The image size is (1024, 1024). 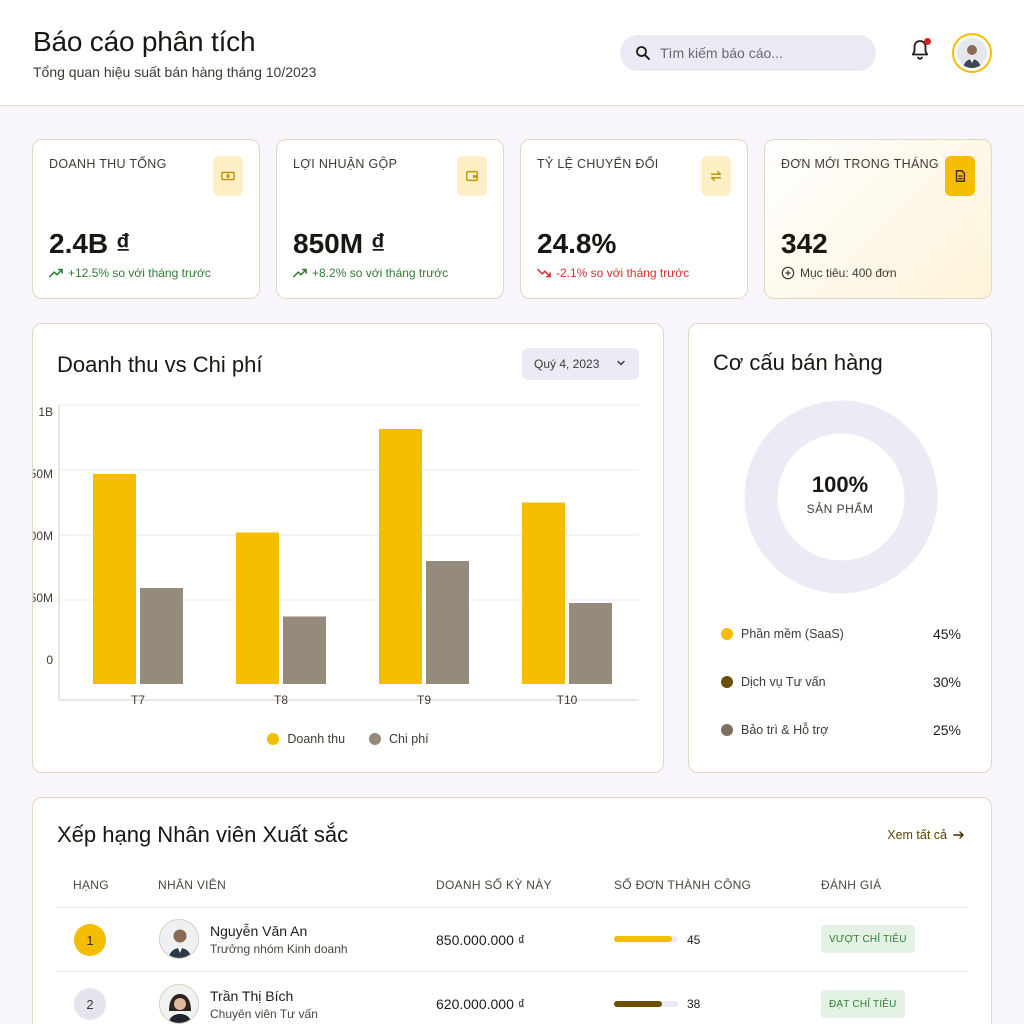 I want to click on chevron-down-icon, so click(x=621, y=363).